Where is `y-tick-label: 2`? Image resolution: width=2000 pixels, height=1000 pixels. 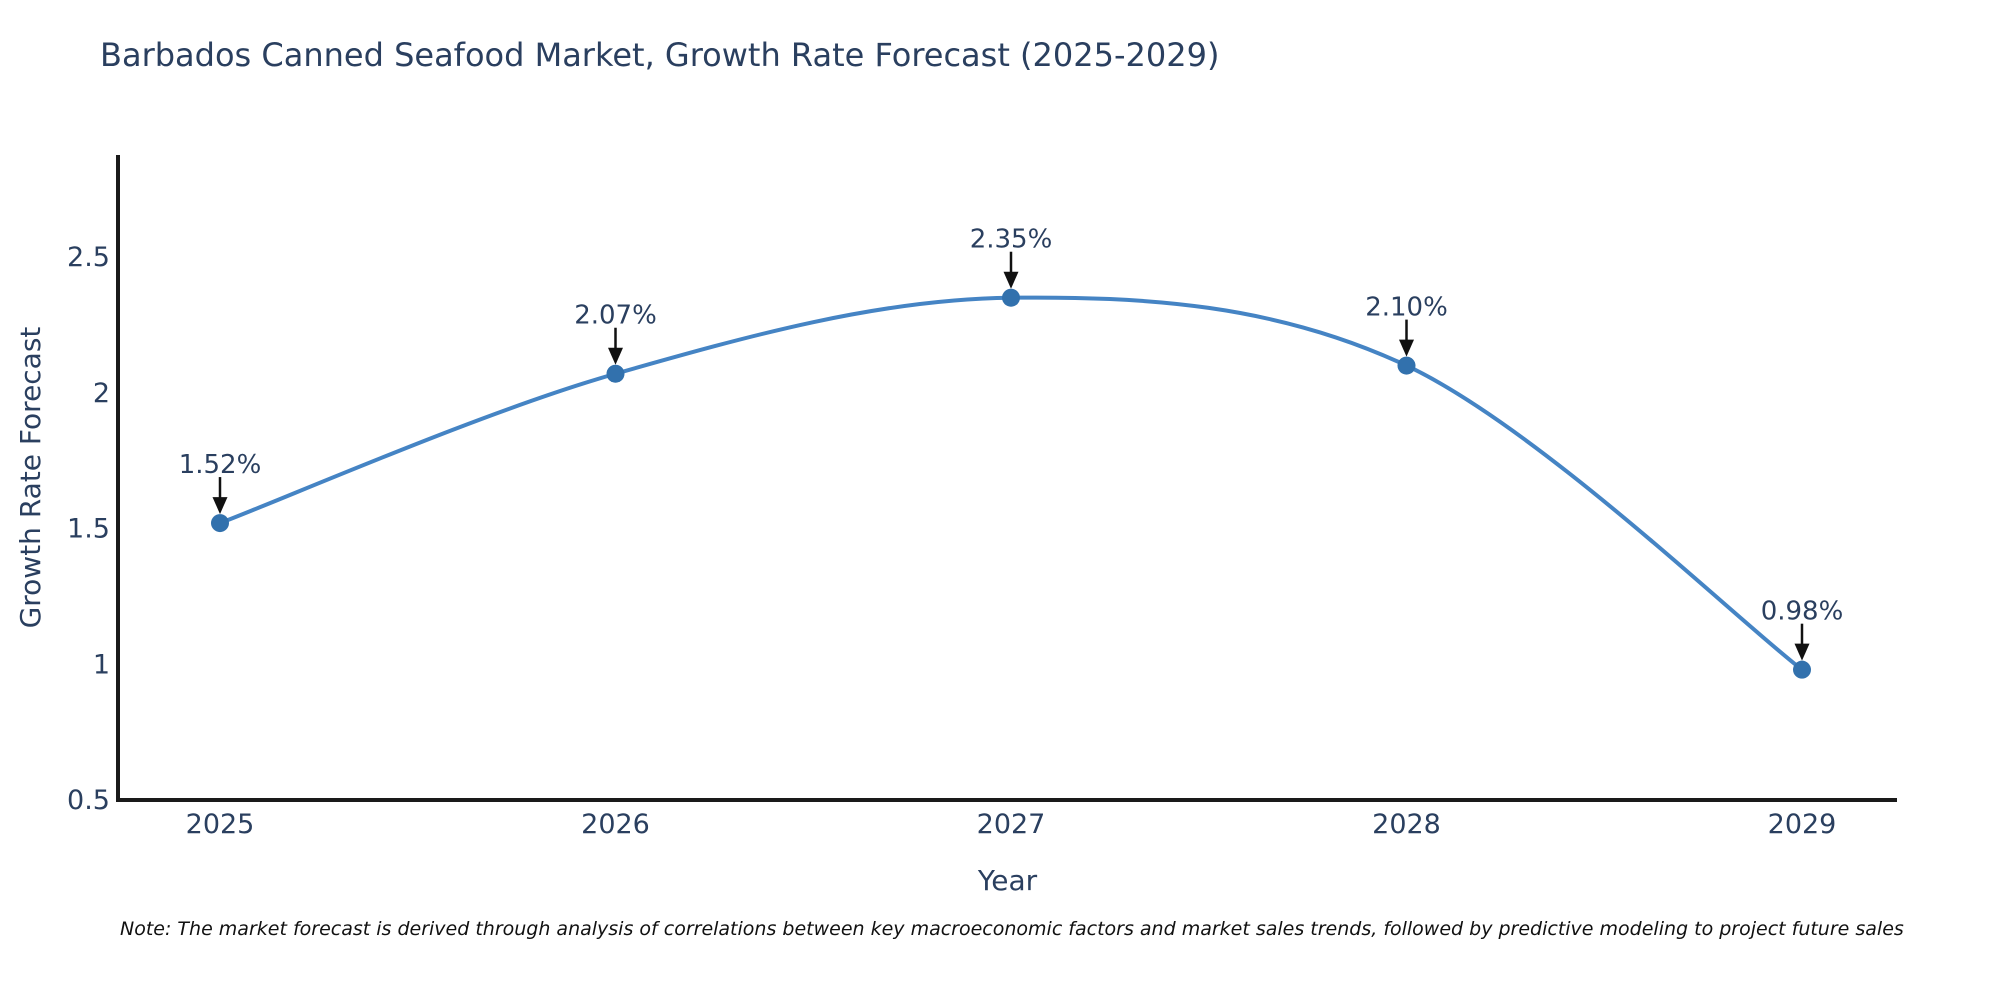 y-tick-label: 2 is located at coordinates (101, 393).